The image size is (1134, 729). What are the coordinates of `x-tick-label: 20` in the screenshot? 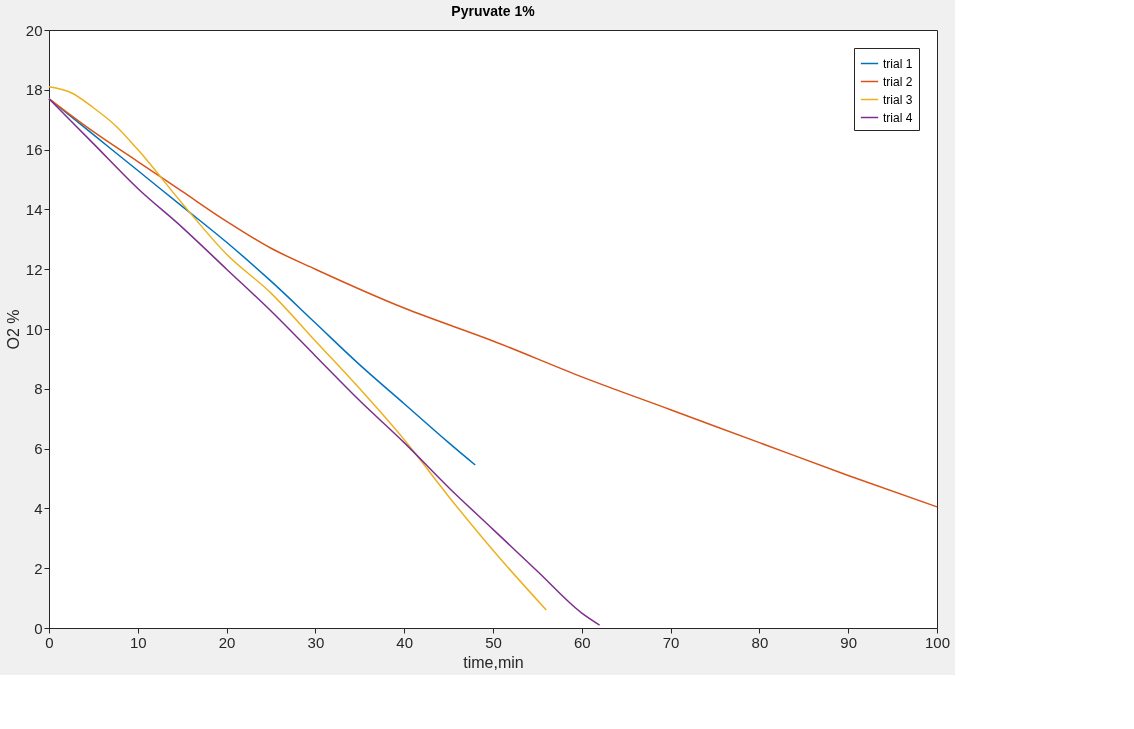 It's located at (227, 642).